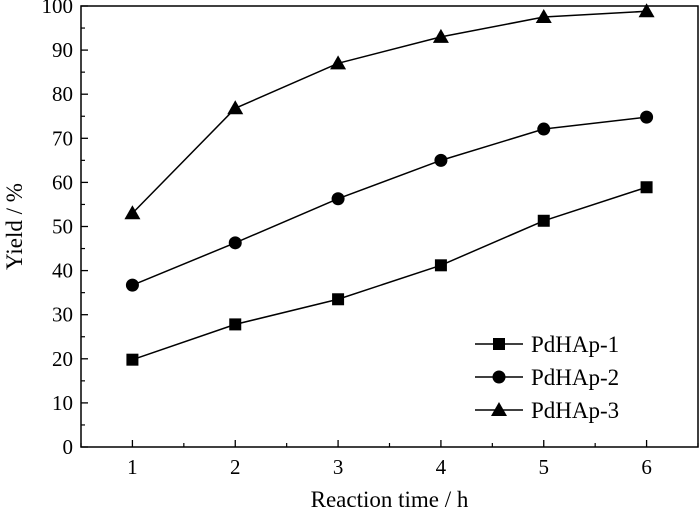 The width and height of the screenshot is (700, 512). I want to click on y-tick-label: 40, so click(62, 271).